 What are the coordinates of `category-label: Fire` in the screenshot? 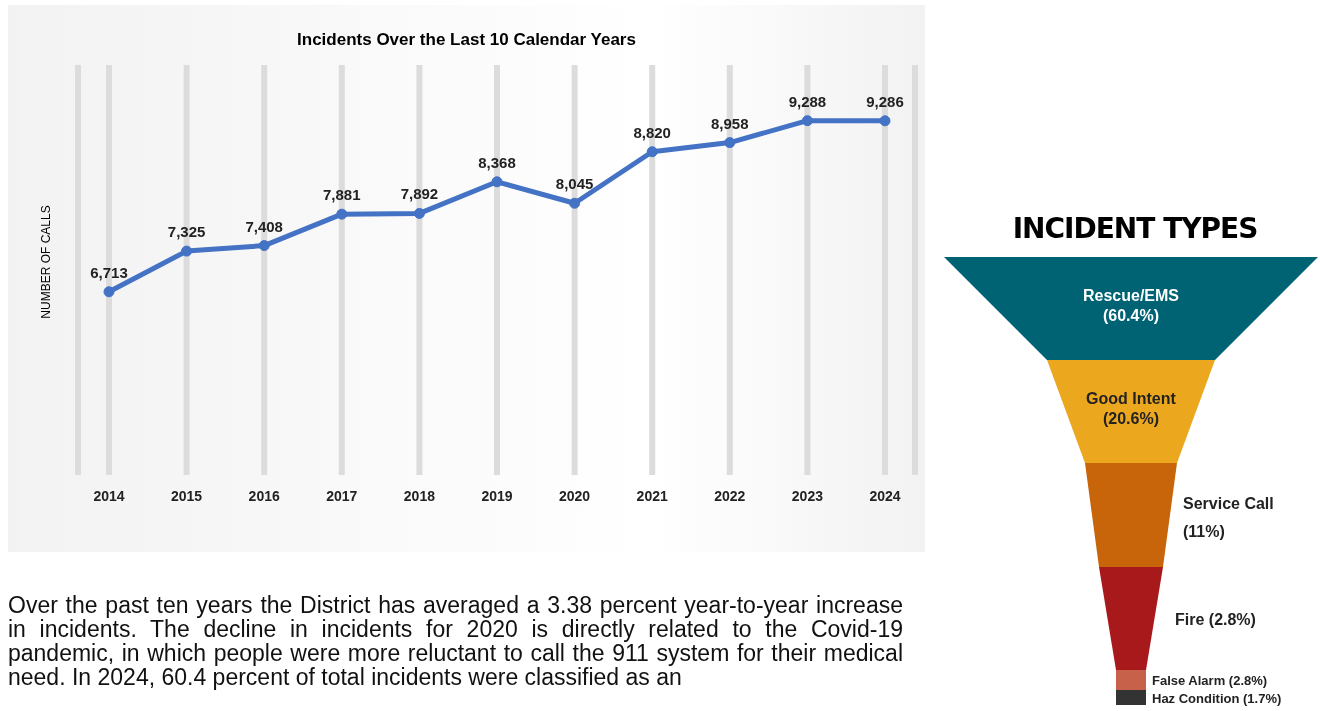 It's located at (1190, 619).